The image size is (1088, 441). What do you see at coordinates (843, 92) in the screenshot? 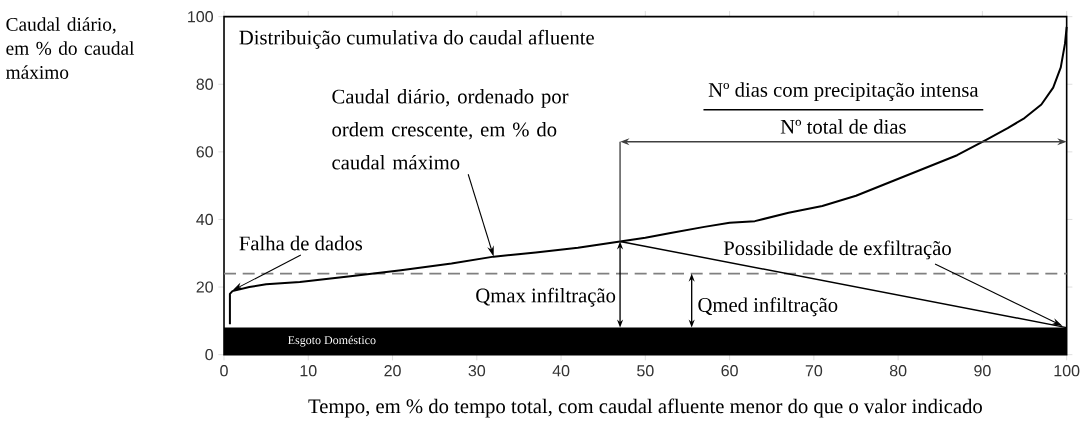
I see `annotation: Nº dias com precipitação intensa` at bounding box center [843, 92].